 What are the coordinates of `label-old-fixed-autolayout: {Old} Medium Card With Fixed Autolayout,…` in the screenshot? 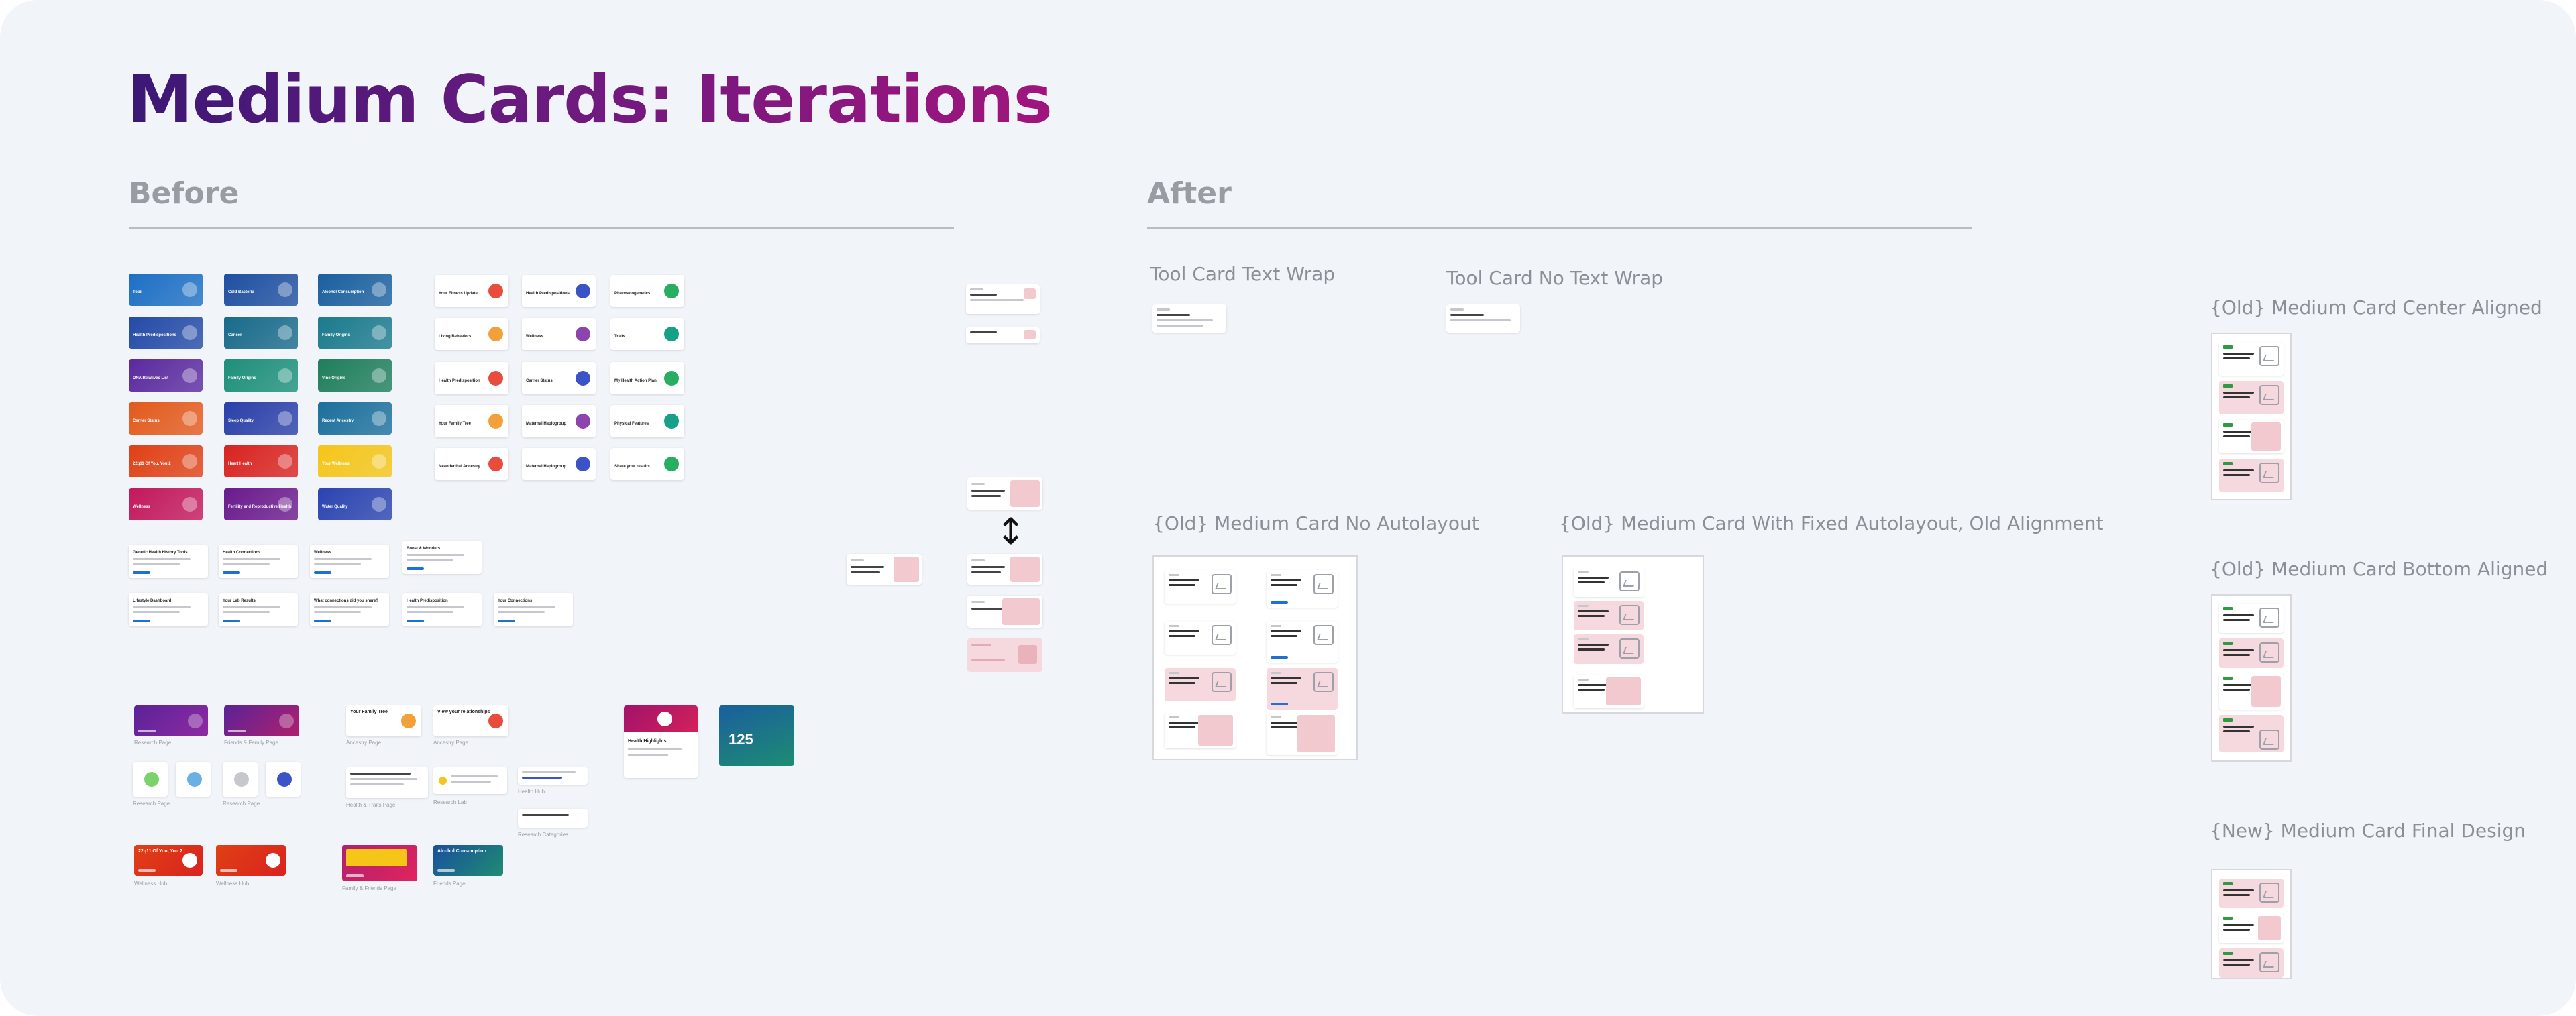 It's located at (1831, 523).